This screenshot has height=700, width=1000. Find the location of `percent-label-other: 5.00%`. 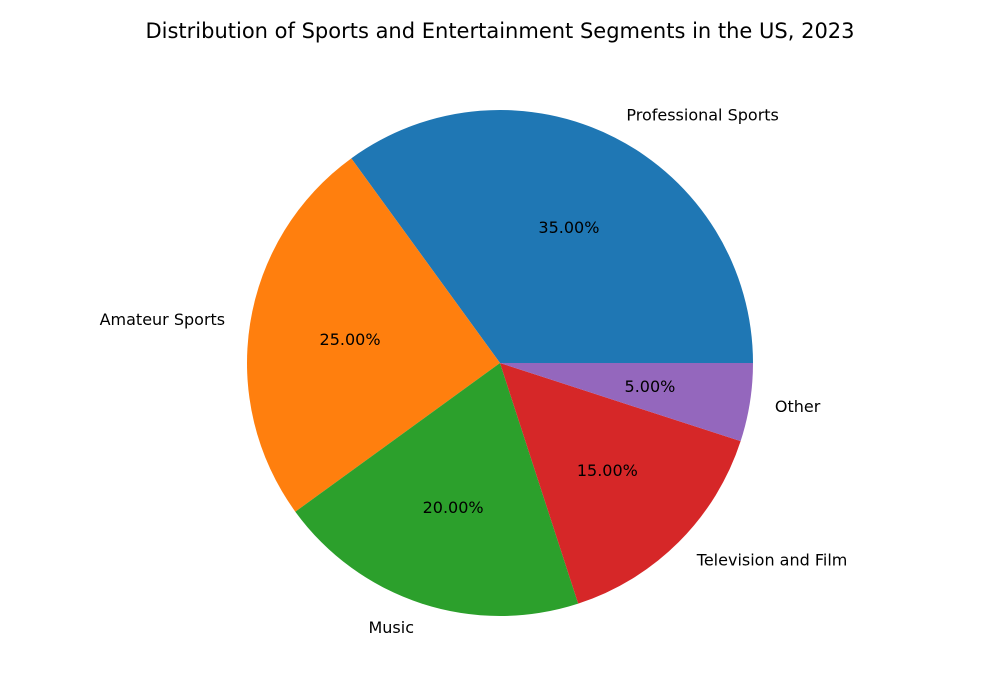

percent-label-other: 5.00% is located at coordinates (650, 386).